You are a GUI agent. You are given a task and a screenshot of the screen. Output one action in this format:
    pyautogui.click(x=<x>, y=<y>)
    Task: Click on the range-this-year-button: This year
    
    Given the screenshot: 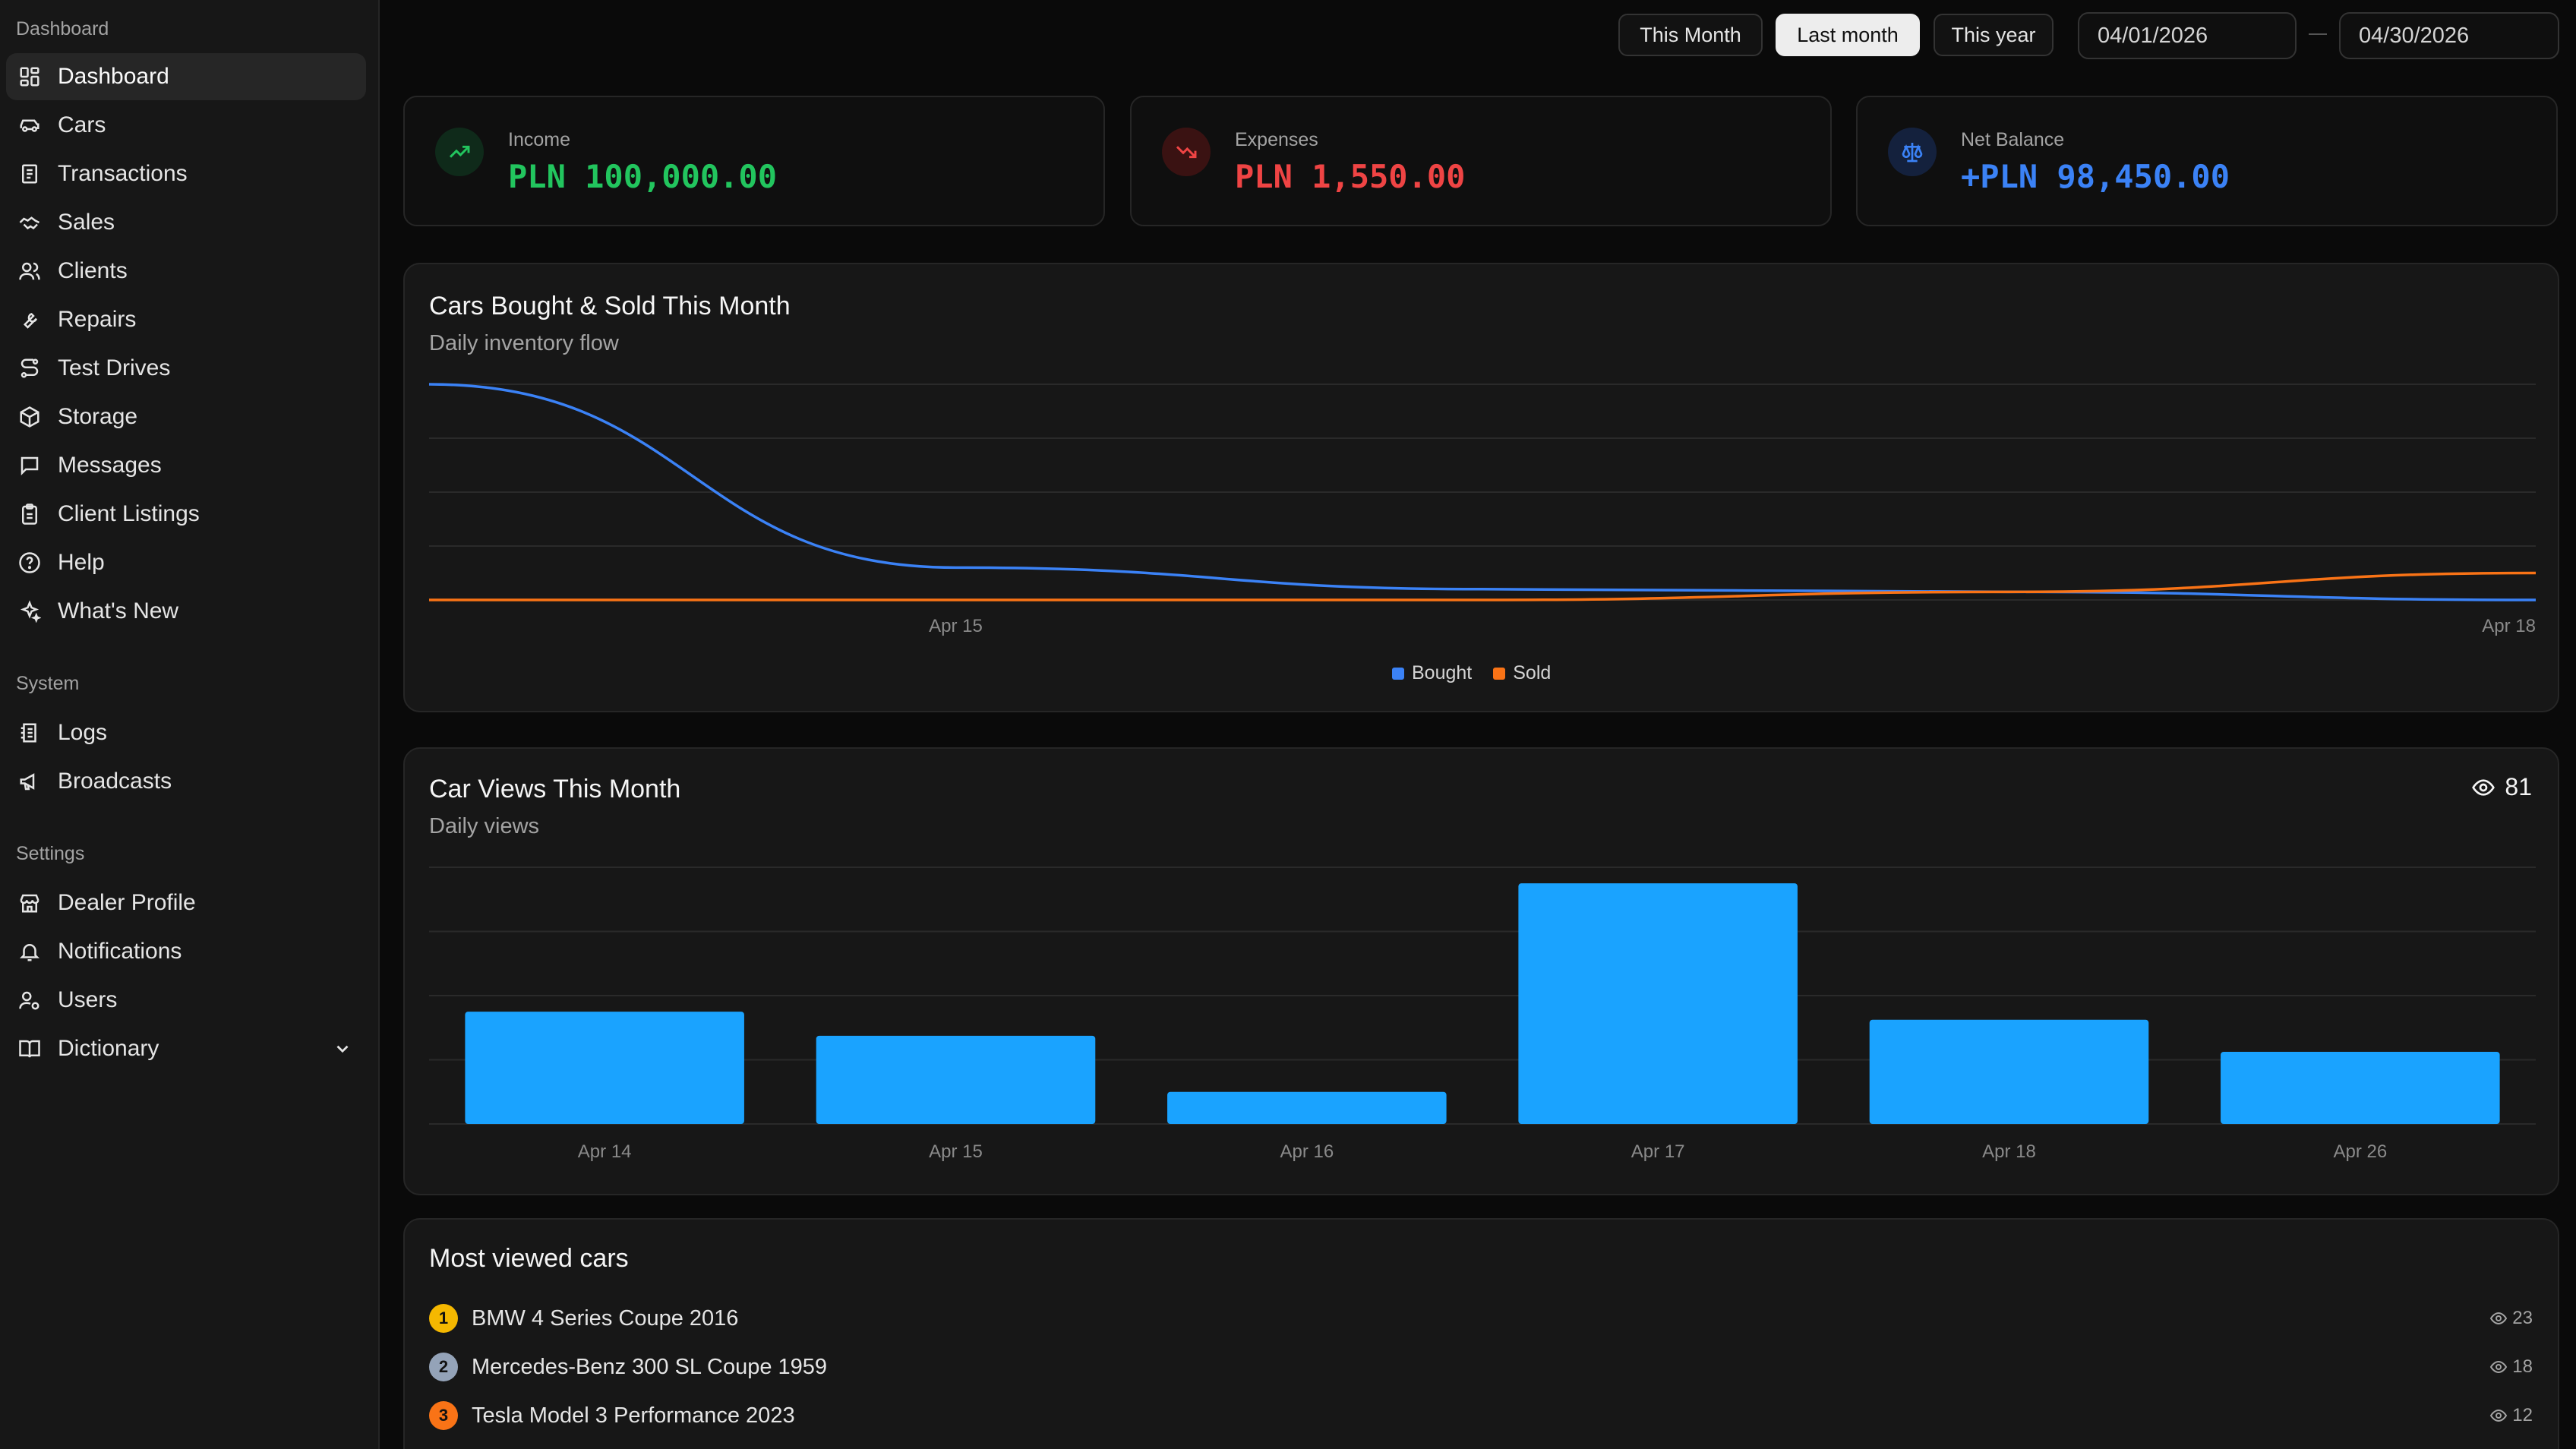 What is the action you would take?
    pyautogui.click(x=1994, y=35)
    